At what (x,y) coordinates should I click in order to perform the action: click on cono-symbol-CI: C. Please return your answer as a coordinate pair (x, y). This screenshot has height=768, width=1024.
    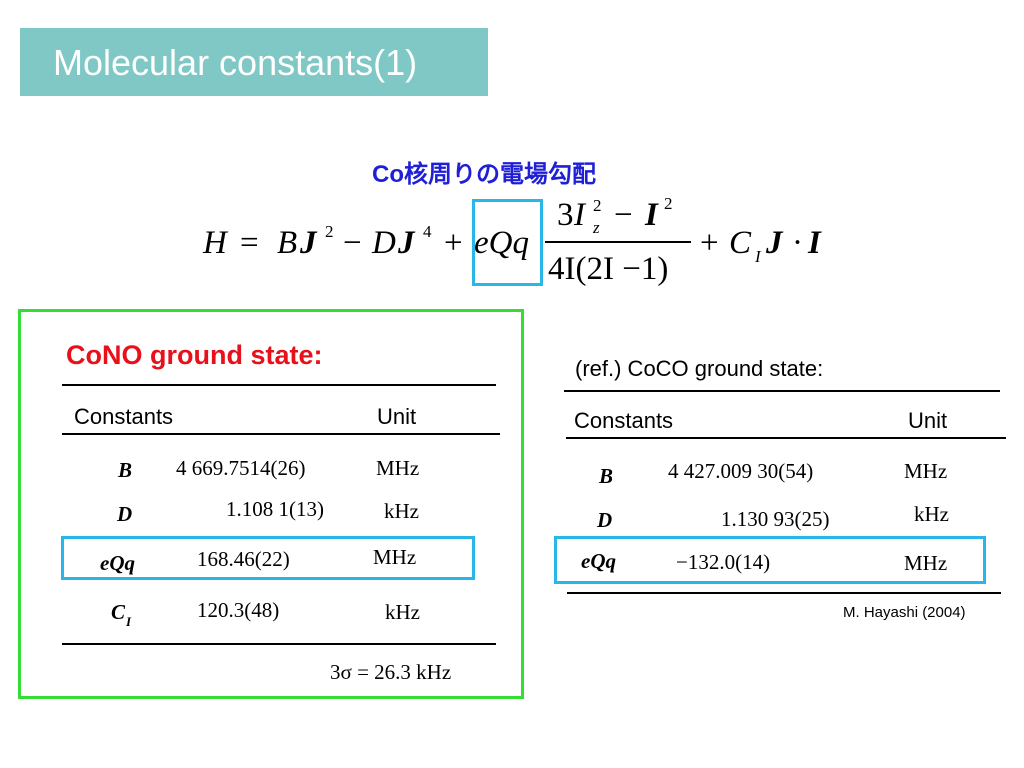
    Looking at the image, I should click on (118, 612).